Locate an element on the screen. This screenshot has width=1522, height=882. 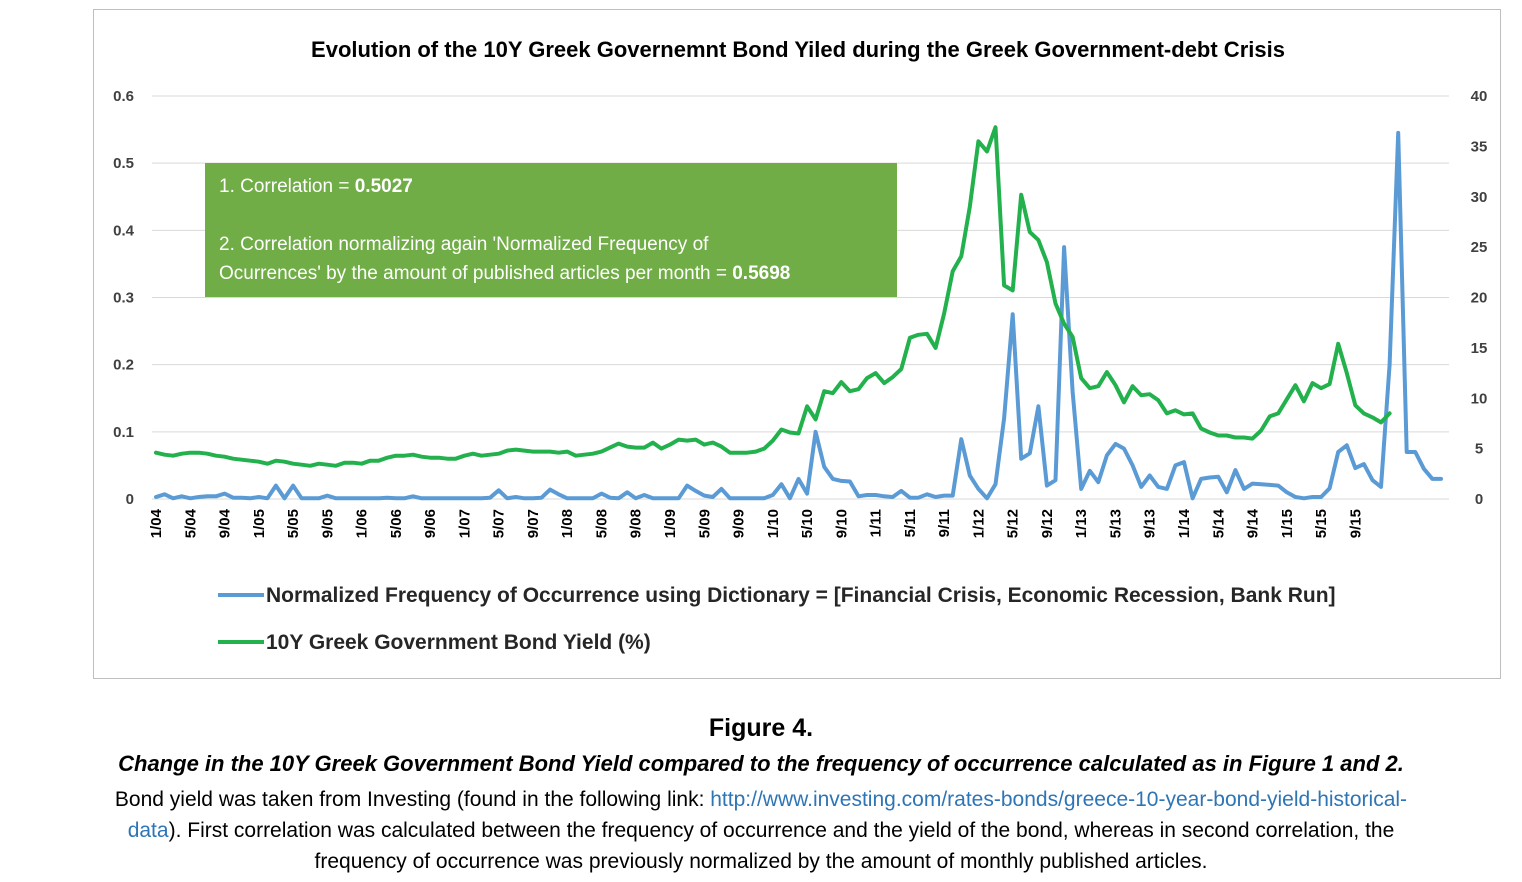
correlation-box-background is located at coordinates (551, 230).